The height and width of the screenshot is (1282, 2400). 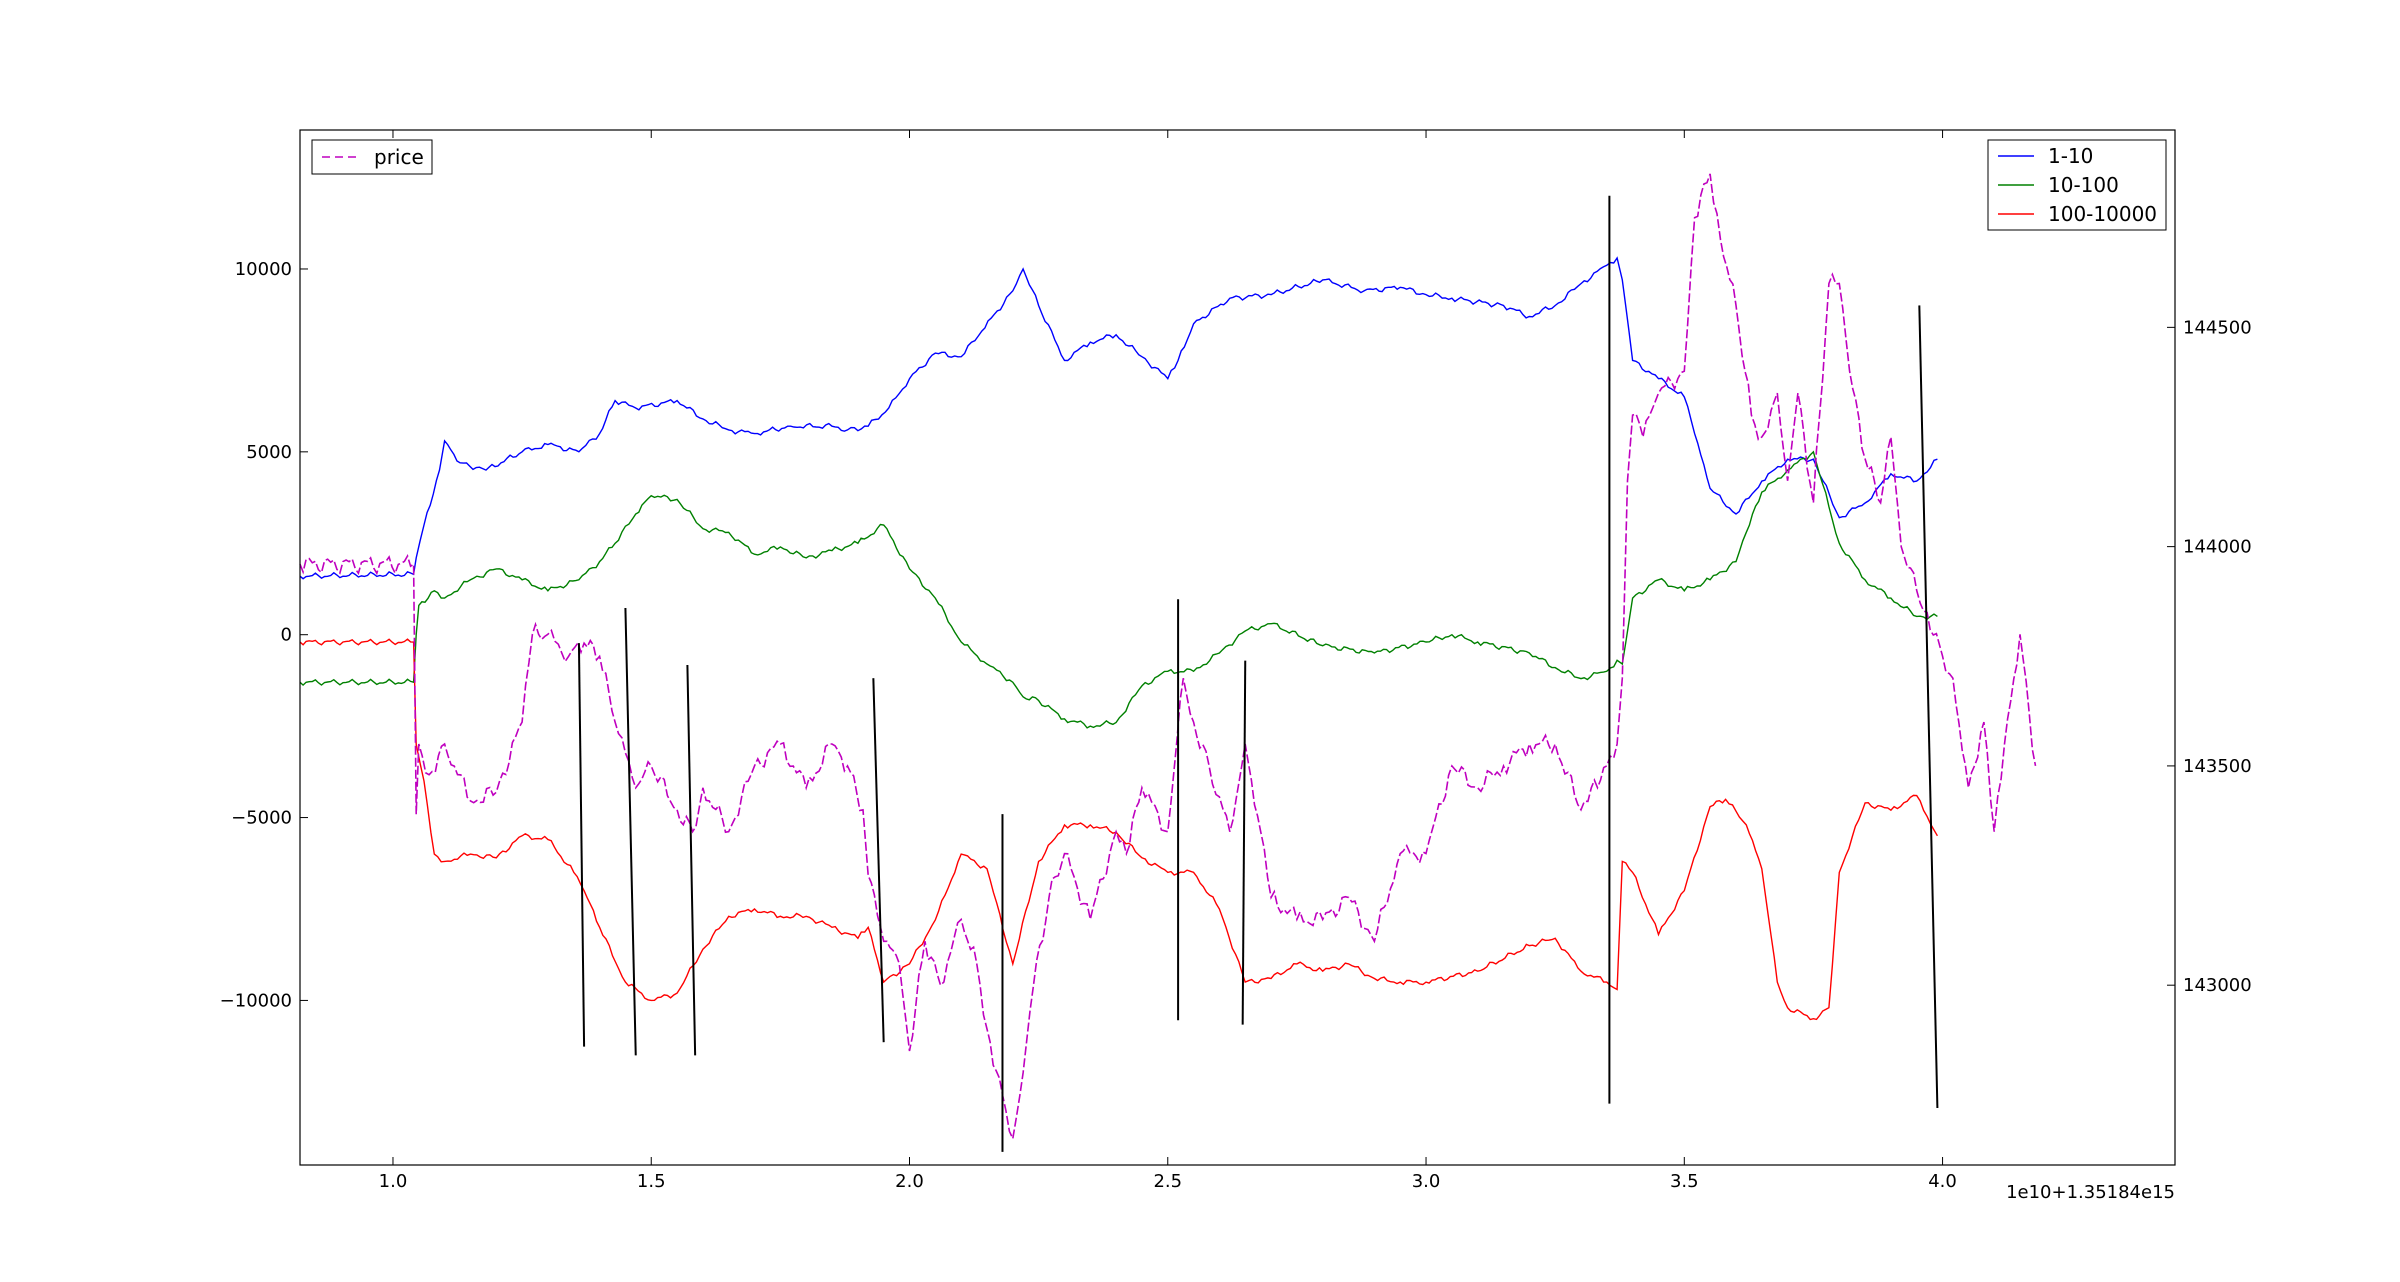 I want to click on legend-label-100-10000: 100-10000, so click(x=2102, y=214).